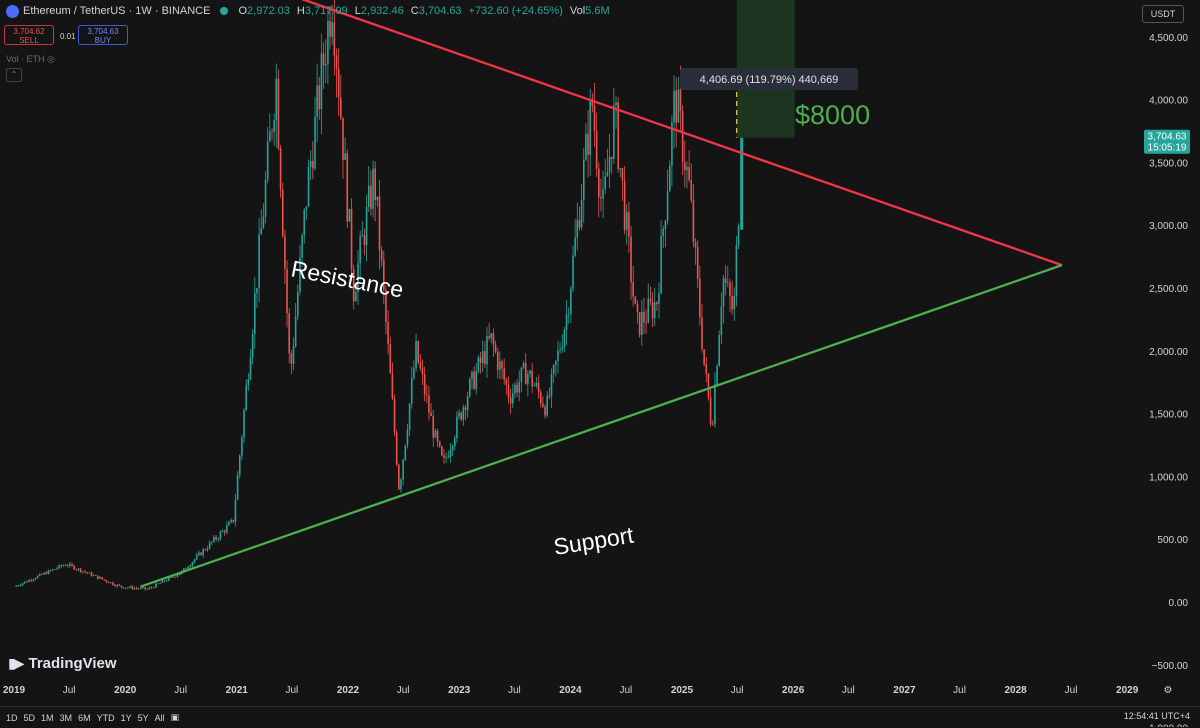 Image resolution: width=1200 pixels, height=728 pixels. What do you see at coordinates (117, 11) in the screenshot?
I see `symbol-title: Ethereum / TetherUS · 1W · BINANCE` at bounding box center [117, 11].